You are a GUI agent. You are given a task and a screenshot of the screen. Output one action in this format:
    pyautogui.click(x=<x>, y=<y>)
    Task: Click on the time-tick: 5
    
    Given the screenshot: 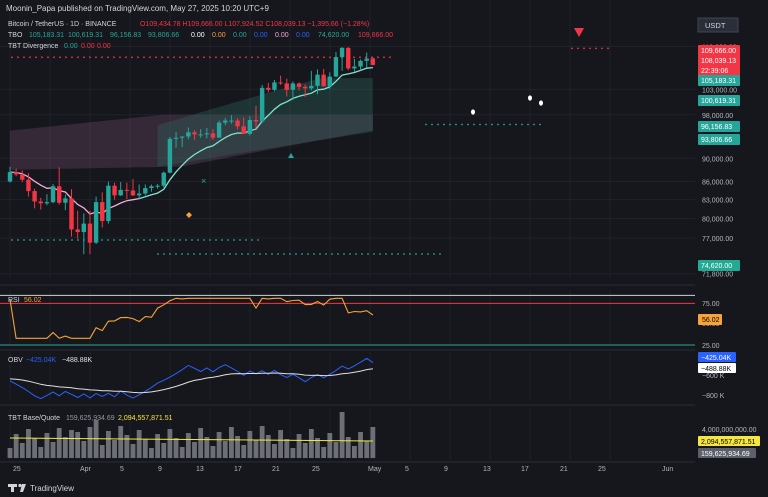 What is the action you would take?
    pyautogui.click(x=122, y=469)
    